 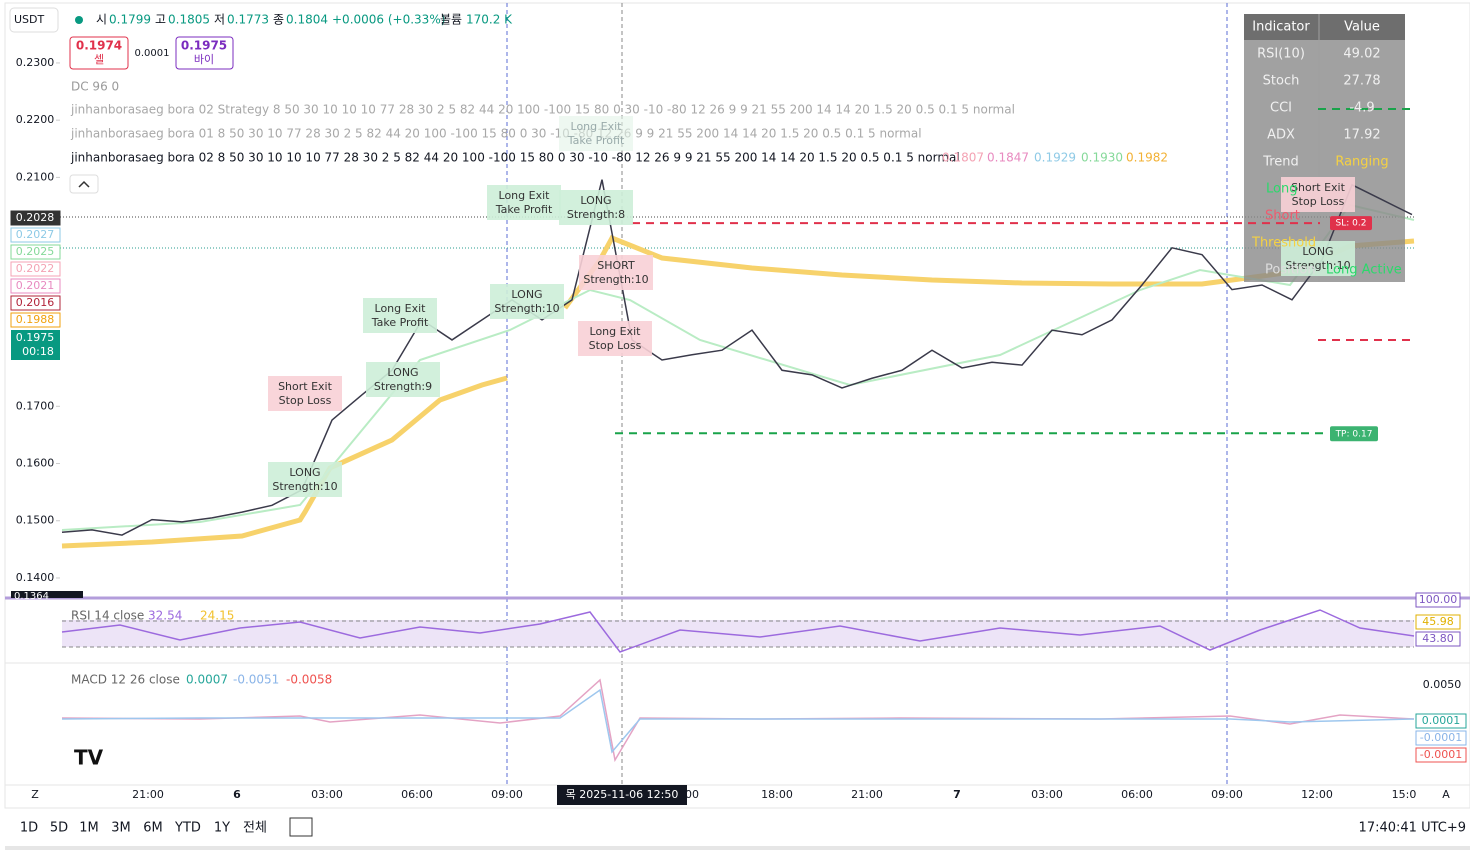 What do you see at coordinates (35, 794) in the screenshot?
I see `time-label: Z` at bounding box center [35, 794].